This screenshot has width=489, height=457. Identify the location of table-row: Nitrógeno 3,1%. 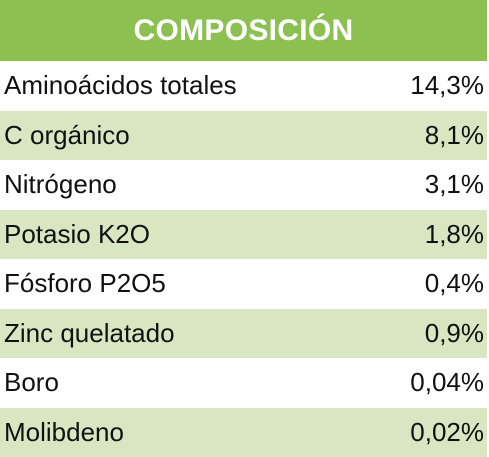
(243, 185).